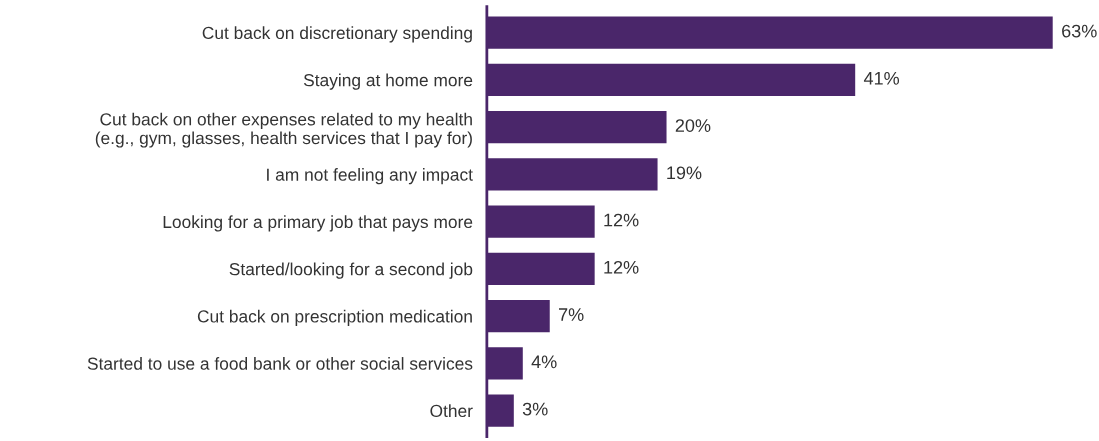 The height and width of the screenshot is (441, 1099). I want to click on y-tick-label: Started to use a food bank or other social services, so click(280, 363).